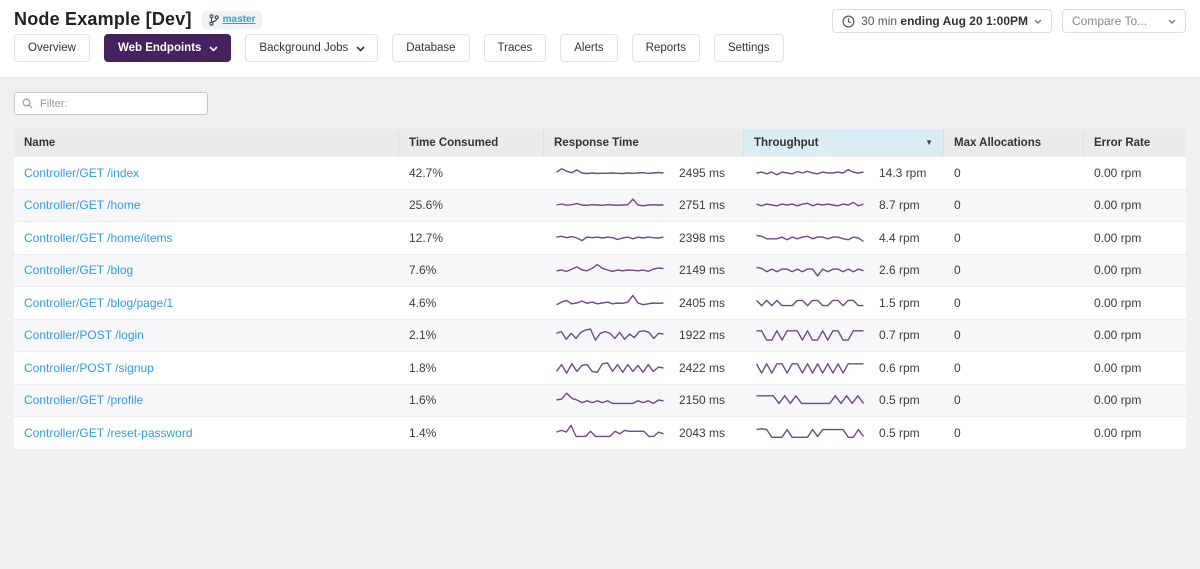 This screenshot has width=1200, height=569. What do you see at coordinates (899, 270) in the screenshot?
I see `throughput-value: 2.6 rpm` at bounding box center [899, 270].